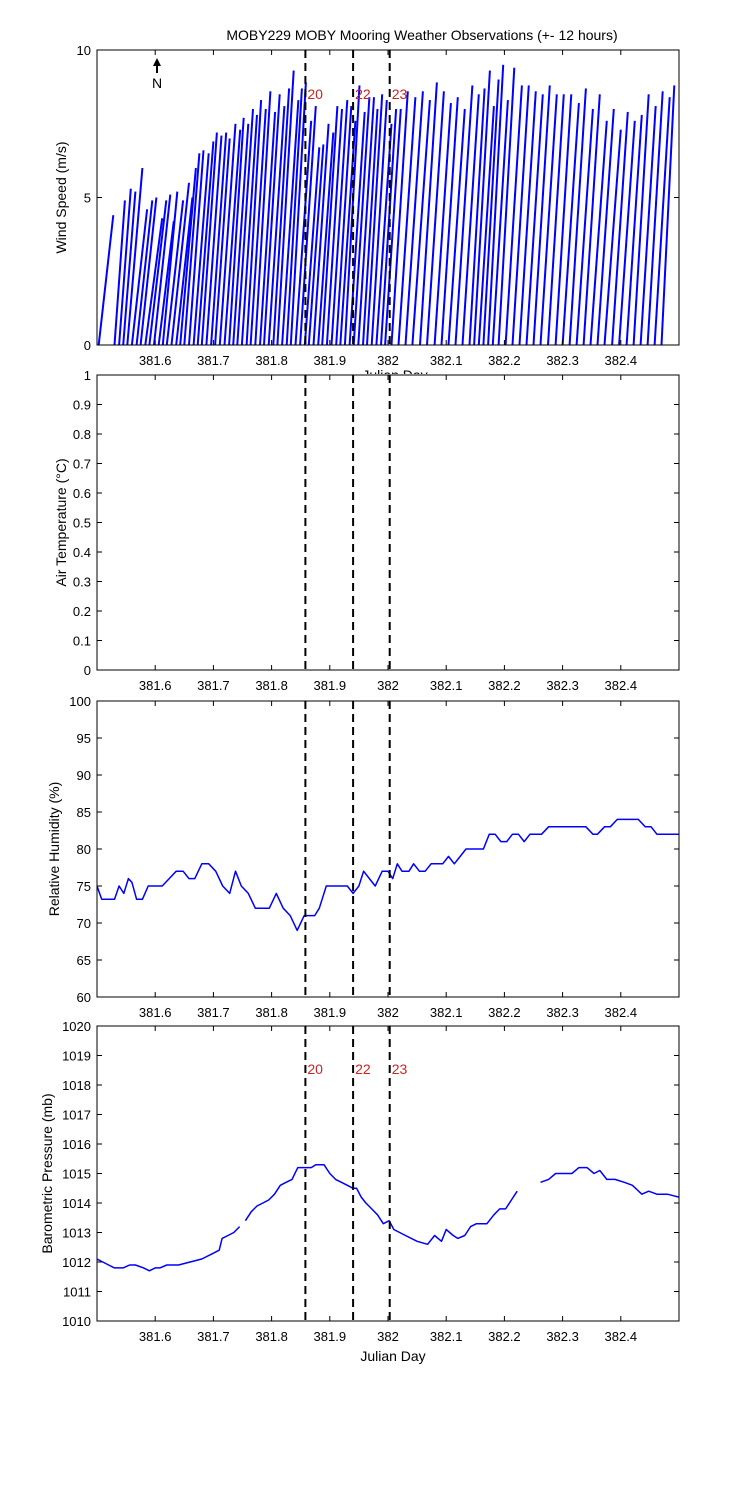  Describe the element at coordinates (76, 1203) in the screenshot. I see `y-tick-label: 1014` at that location.